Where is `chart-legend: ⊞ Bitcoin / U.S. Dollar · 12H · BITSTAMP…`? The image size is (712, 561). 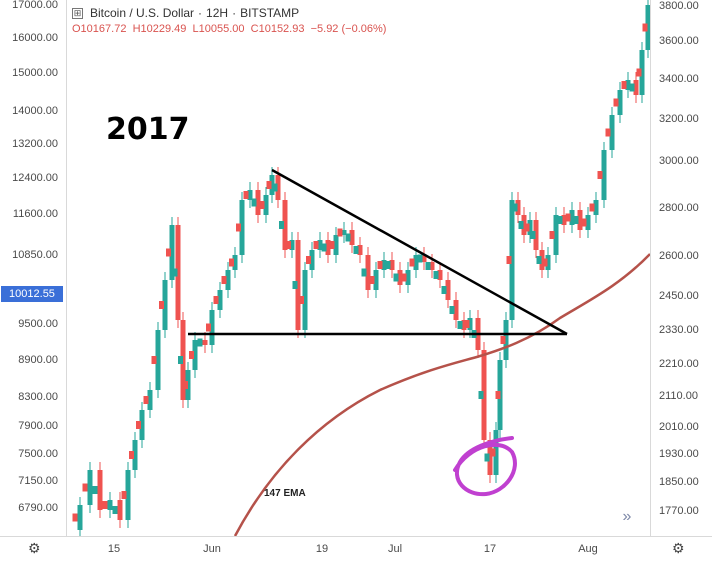 chart-legend: ⊞ Bitcoin / U.S. Dollar · 12H · BITSTAMP… is located at coordinates (229, 20).